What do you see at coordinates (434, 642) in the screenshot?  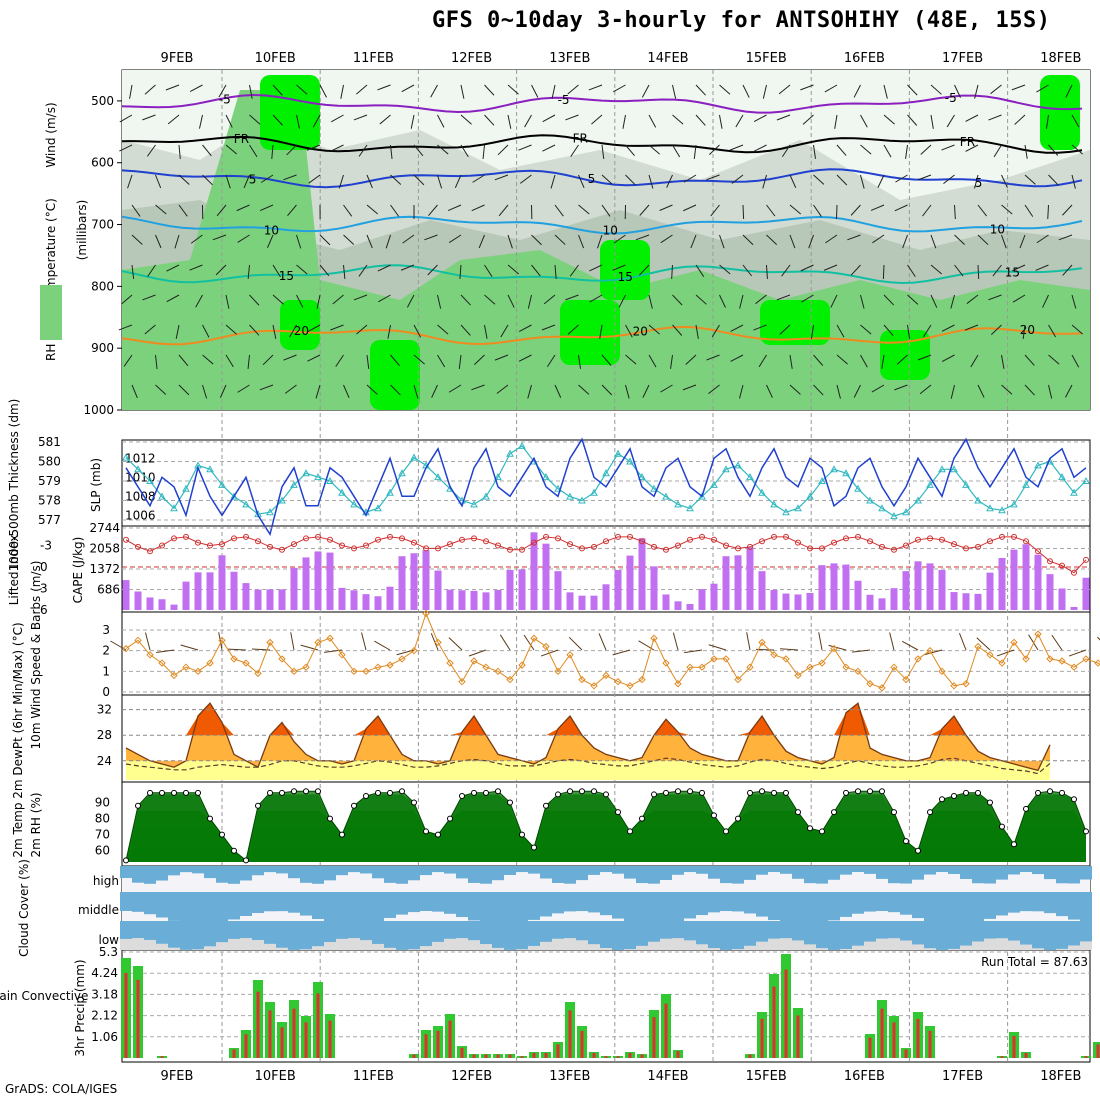 I see `wind-barb-10m` at bounding box center [434, 642].